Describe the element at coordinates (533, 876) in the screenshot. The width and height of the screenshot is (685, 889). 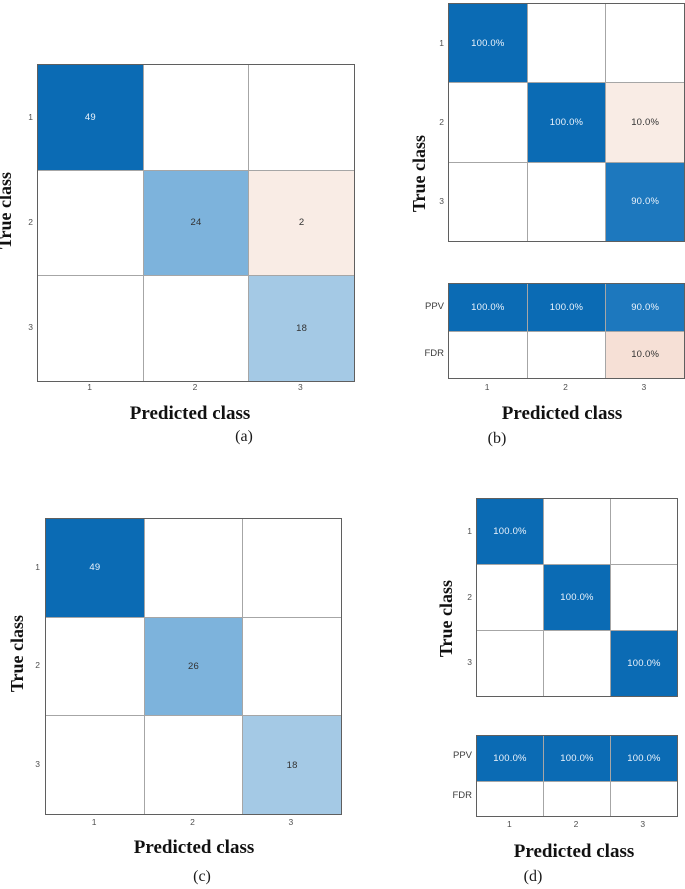
I see `panel-caption: (d)` at that location.